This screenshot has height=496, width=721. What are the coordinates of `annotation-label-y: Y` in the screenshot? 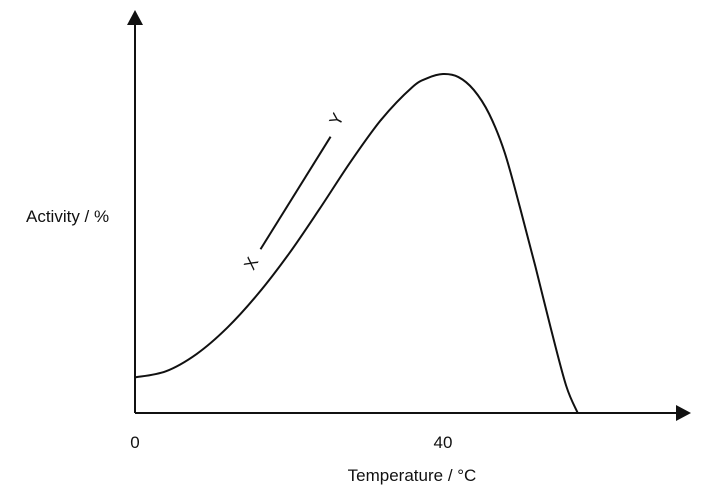 It's located at (337, 119).